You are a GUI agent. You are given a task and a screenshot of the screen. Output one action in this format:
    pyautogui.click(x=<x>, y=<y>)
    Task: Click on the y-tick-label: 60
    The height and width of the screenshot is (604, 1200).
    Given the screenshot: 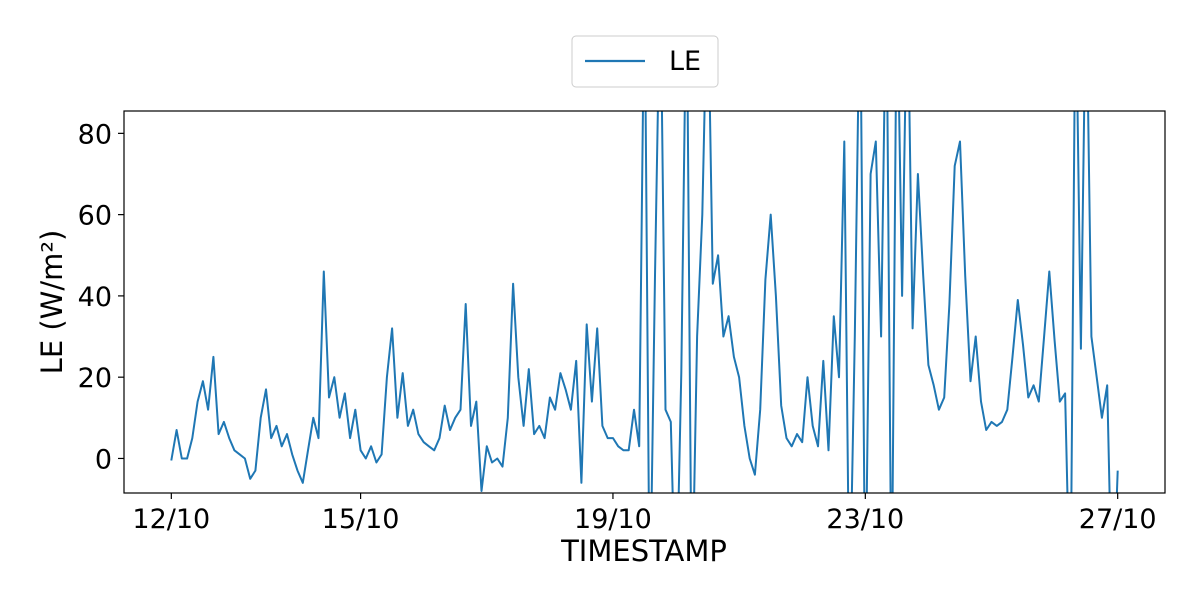 What is the action you would take?
    pyautogui.click(x=95, y=216)
    